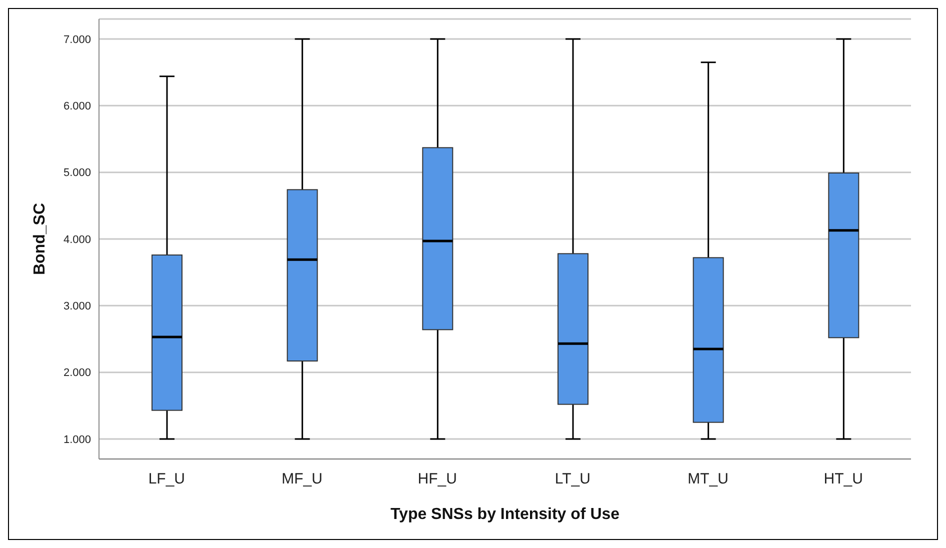 The height and width of the screenshot is (548, 946). Describe the element at coordinates (77, 40) in the screenshot. I see `y-tick-label: 7.000` at that location.